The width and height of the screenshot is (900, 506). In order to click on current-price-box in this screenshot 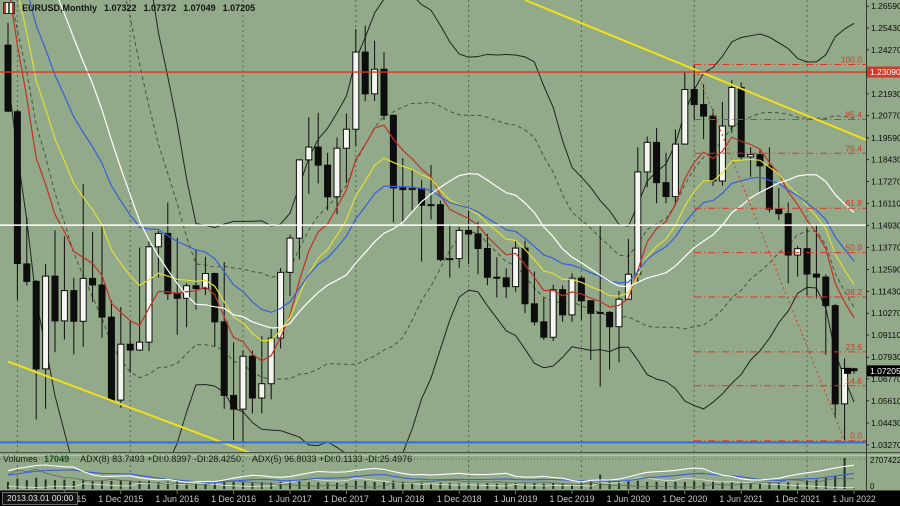, I will do `click(883, 371)`.